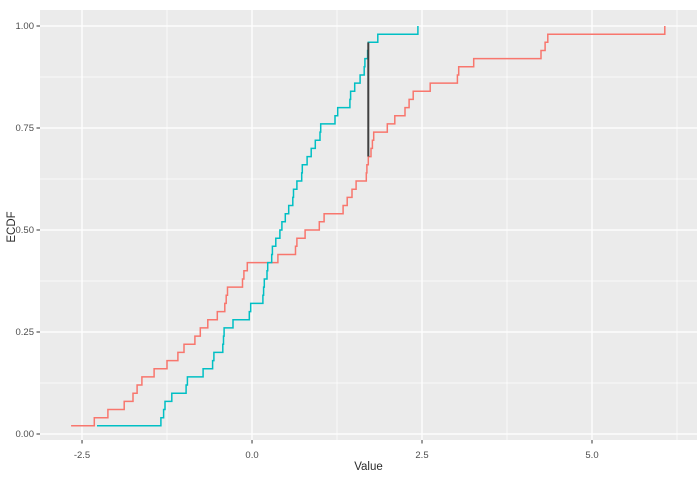 Image resolution: width=700 pixels, height=480 pixels. Describe the element at coordinates (25, 230) in the screenshot. I see `y-tick-label: 0.50` at that location.